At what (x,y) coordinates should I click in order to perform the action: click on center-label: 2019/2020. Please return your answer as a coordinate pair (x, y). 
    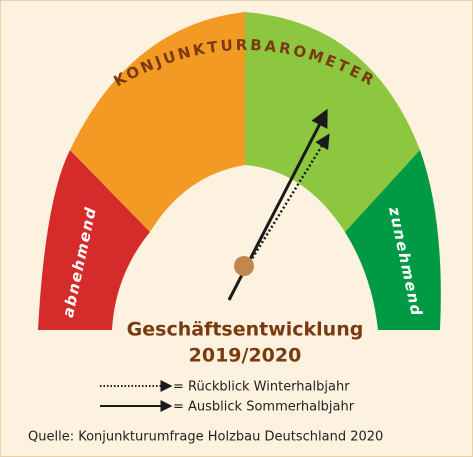
    Looking at the image, I should click on (245, 356).